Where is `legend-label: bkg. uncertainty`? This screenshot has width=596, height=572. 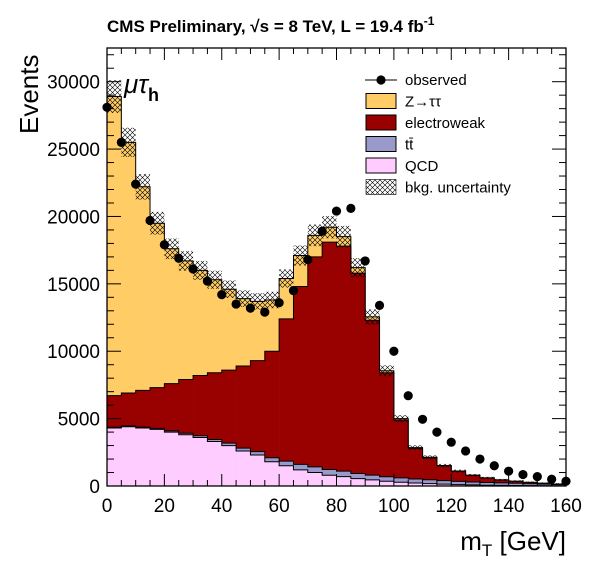
legend-label: bkg. uncertainty is located at coordinates (458, 188).